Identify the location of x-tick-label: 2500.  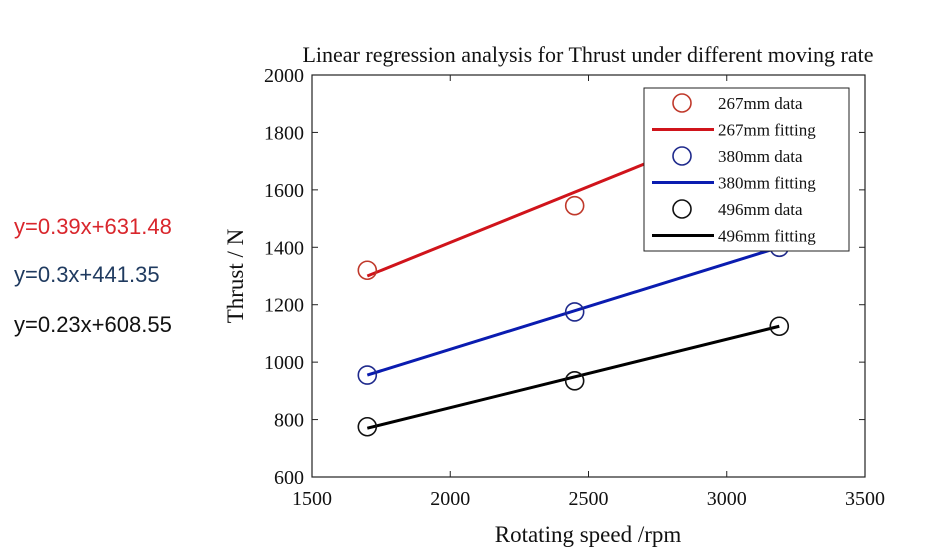
(589, 499).